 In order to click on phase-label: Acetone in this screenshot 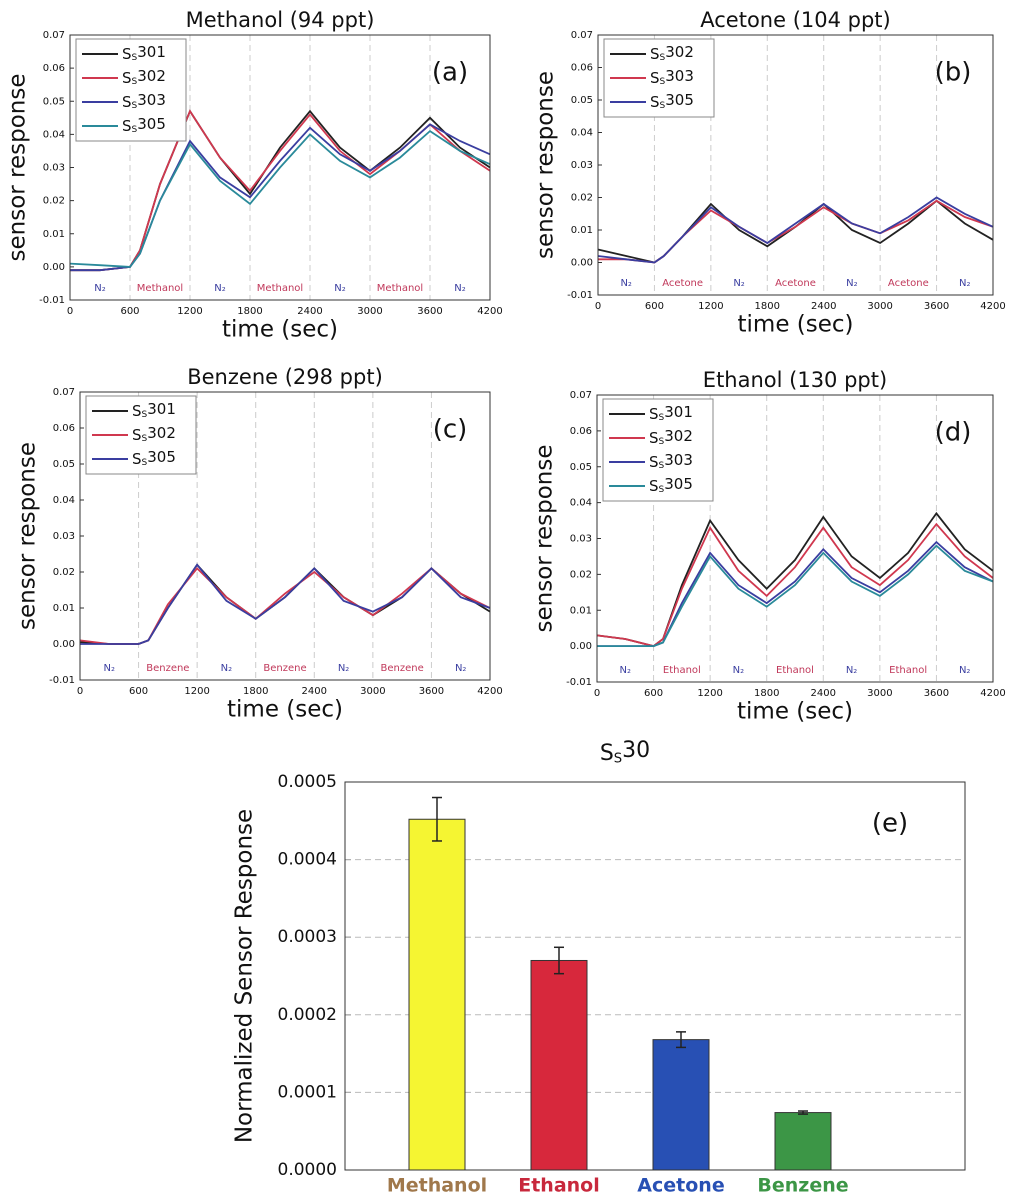, I will do `click(908, 283)`.